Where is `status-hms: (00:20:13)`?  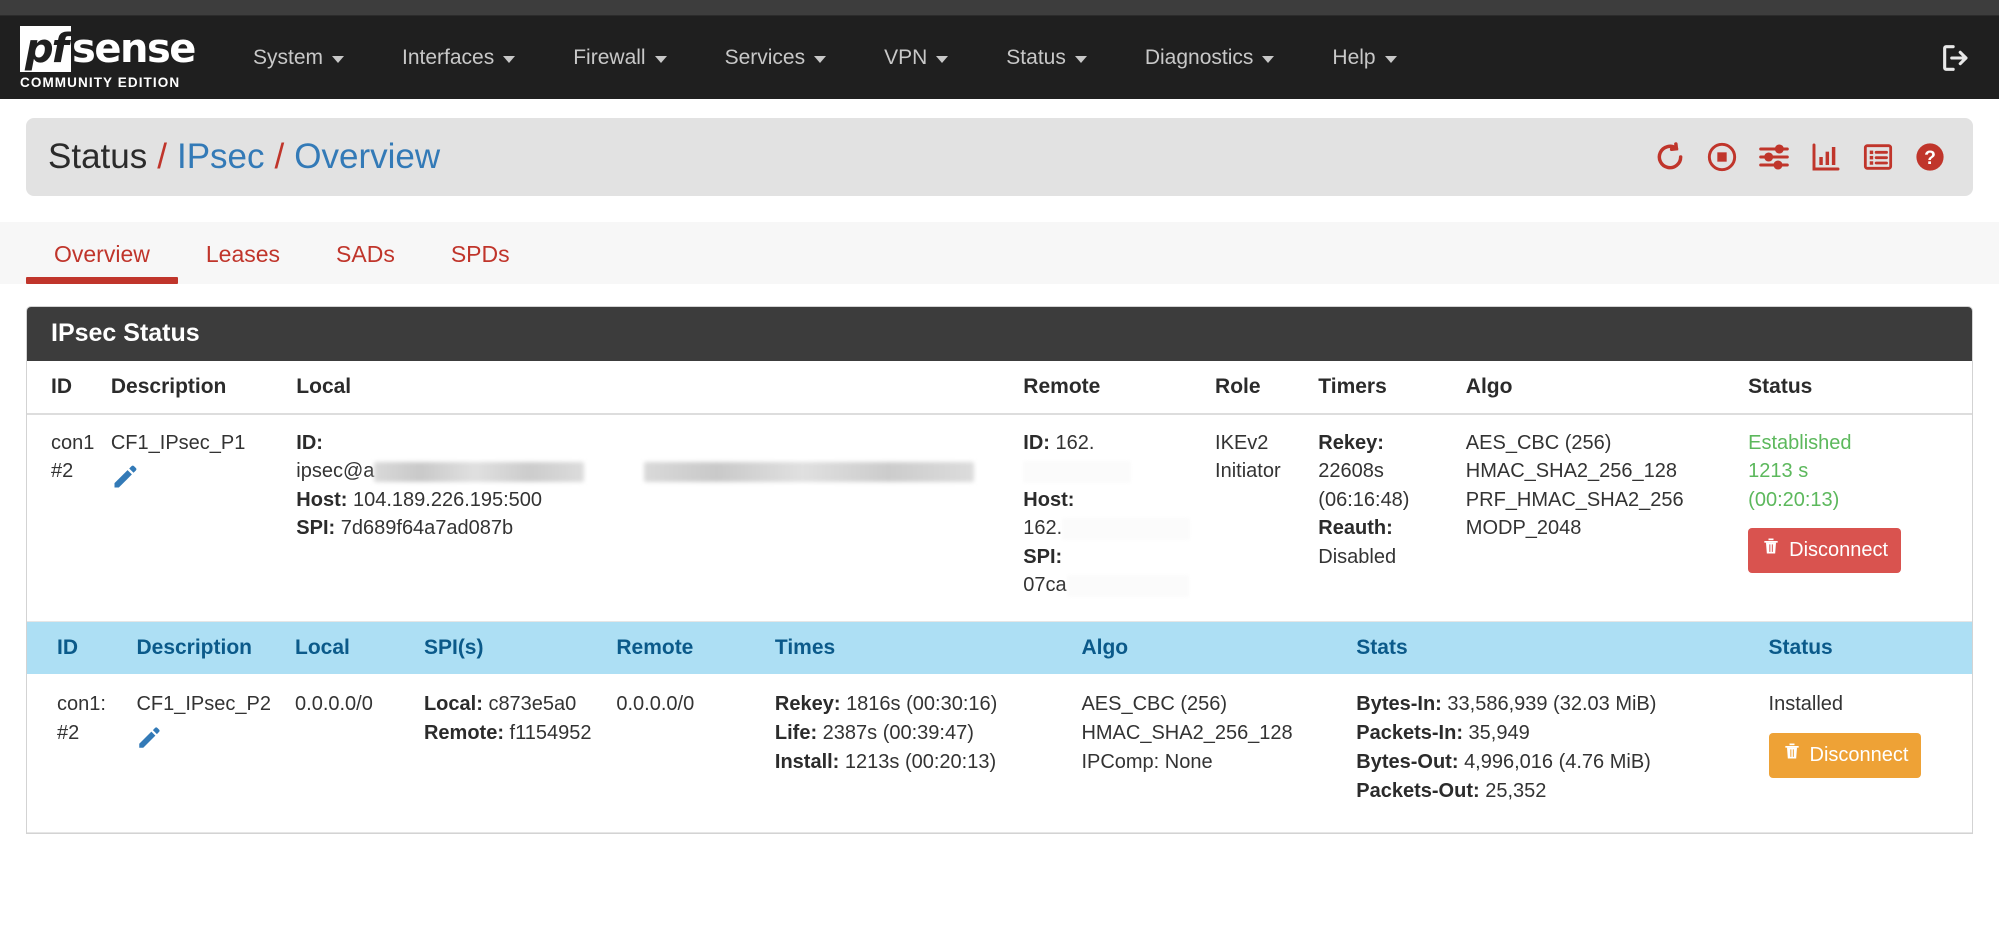 status-hms: (00:20:13) is located at coordinates (1794, 499).